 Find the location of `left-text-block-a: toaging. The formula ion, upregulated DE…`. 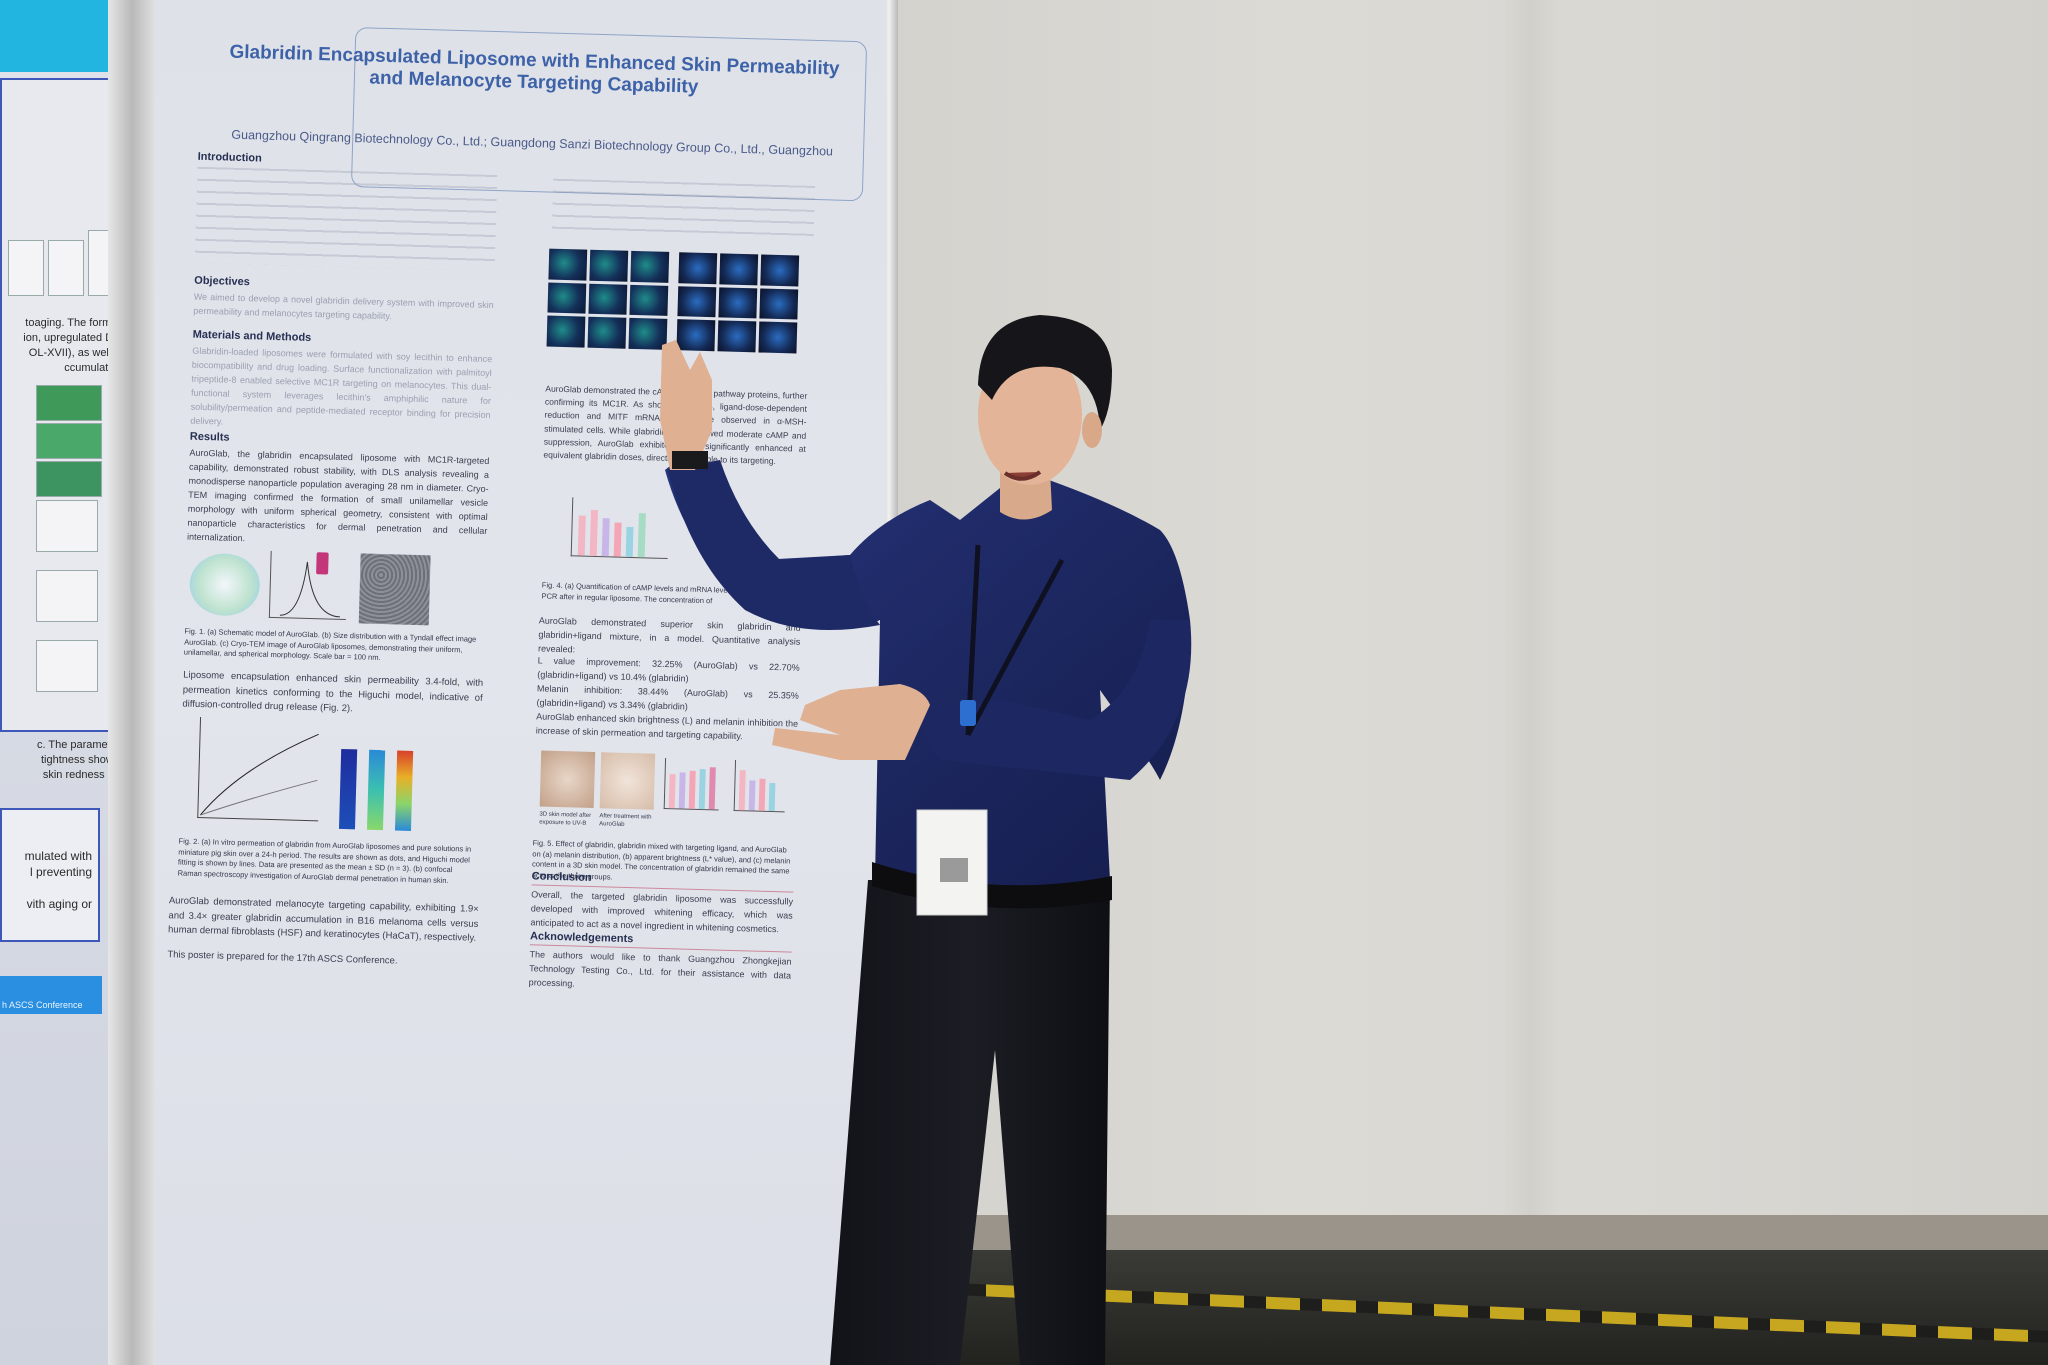

left-text-block-a: toaging. The formula ion, upregulated DE… is located at coordinates (74, 345).